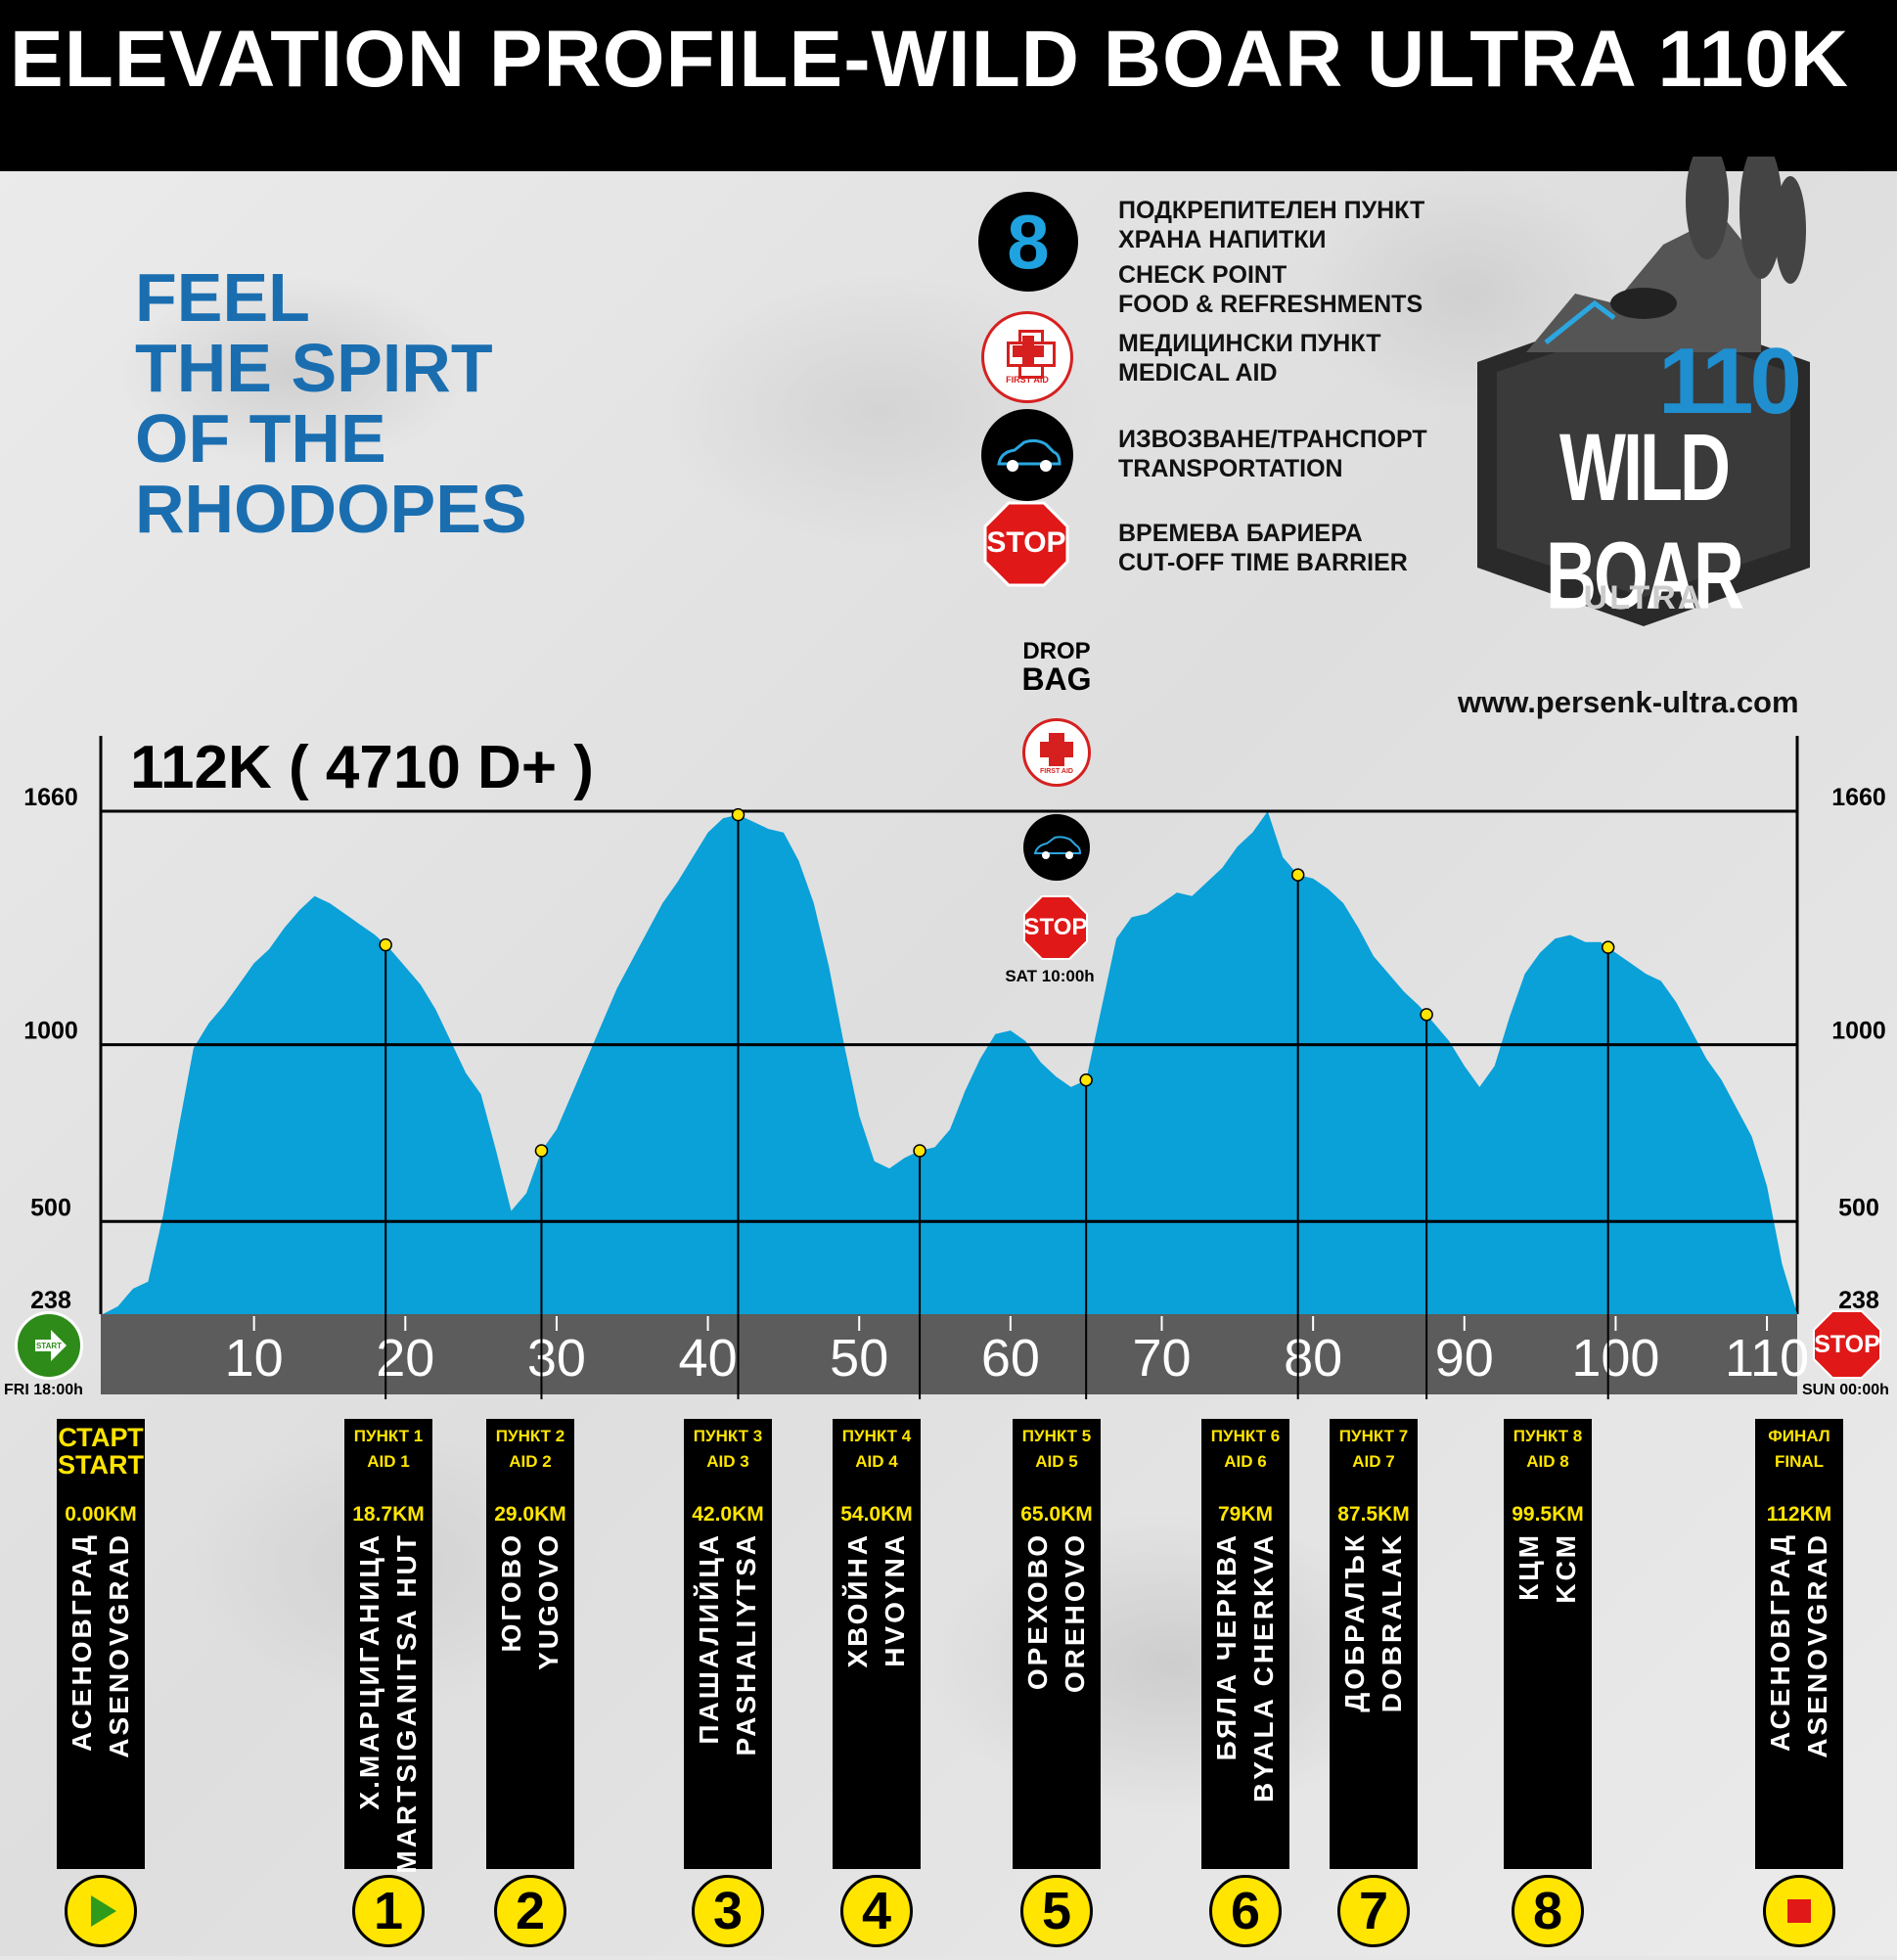 Image resolution: width=1897 pixels, height=1960 pixels. I want to click on station-column: ПУНКТ 2 AID 2 29.0KM ЮГОВО YUGOVO, so click(530, 1644).